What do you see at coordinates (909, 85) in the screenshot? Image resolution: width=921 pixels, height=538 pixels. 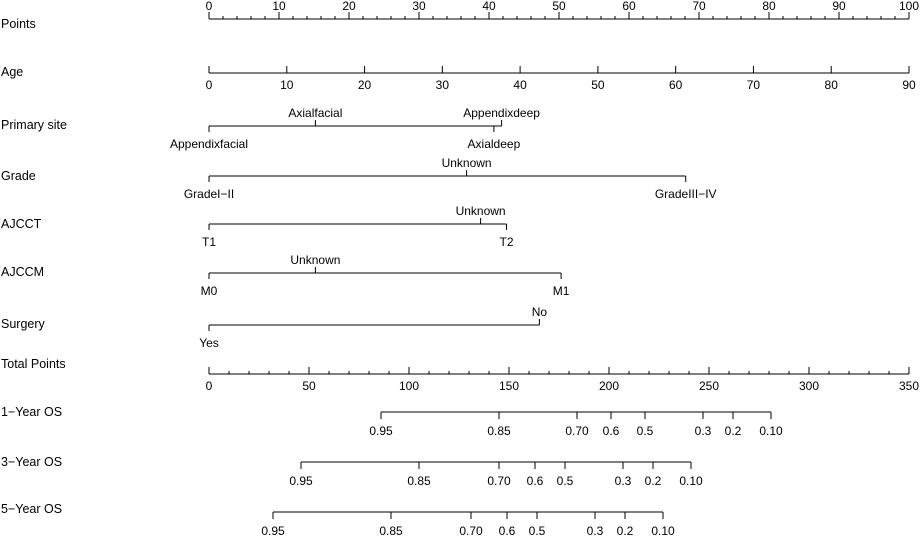 I see `tick-label-age: 90` at bounding box center [909, 85].